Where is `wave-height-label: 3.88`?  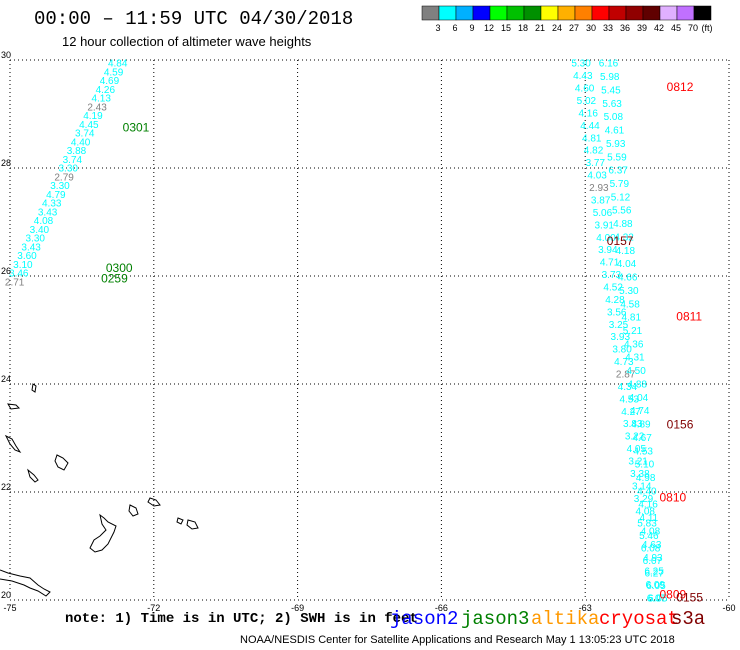 wave-height-label: 3.88 is located at coordinates (77, 151).